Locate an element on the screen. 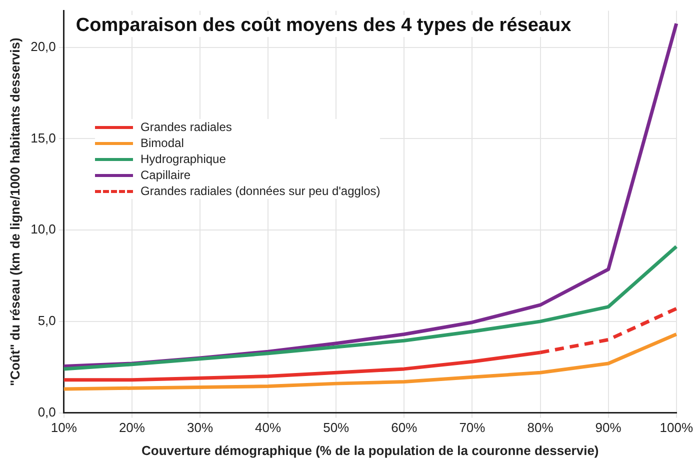  x-tick-label: 20% is located at coordinates (132, 428).